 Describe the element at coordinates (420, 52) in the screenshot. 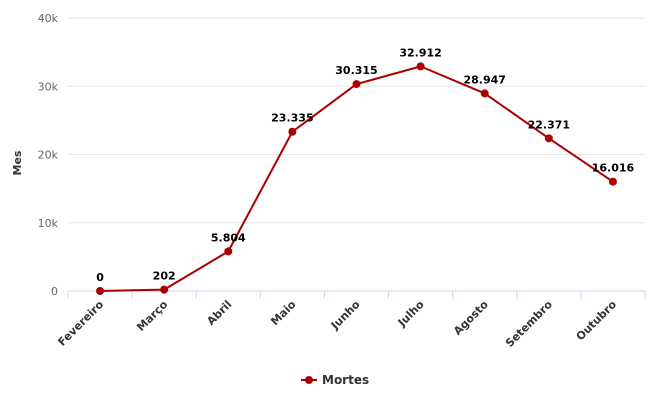

I see `data-label: 32.912` at that location.